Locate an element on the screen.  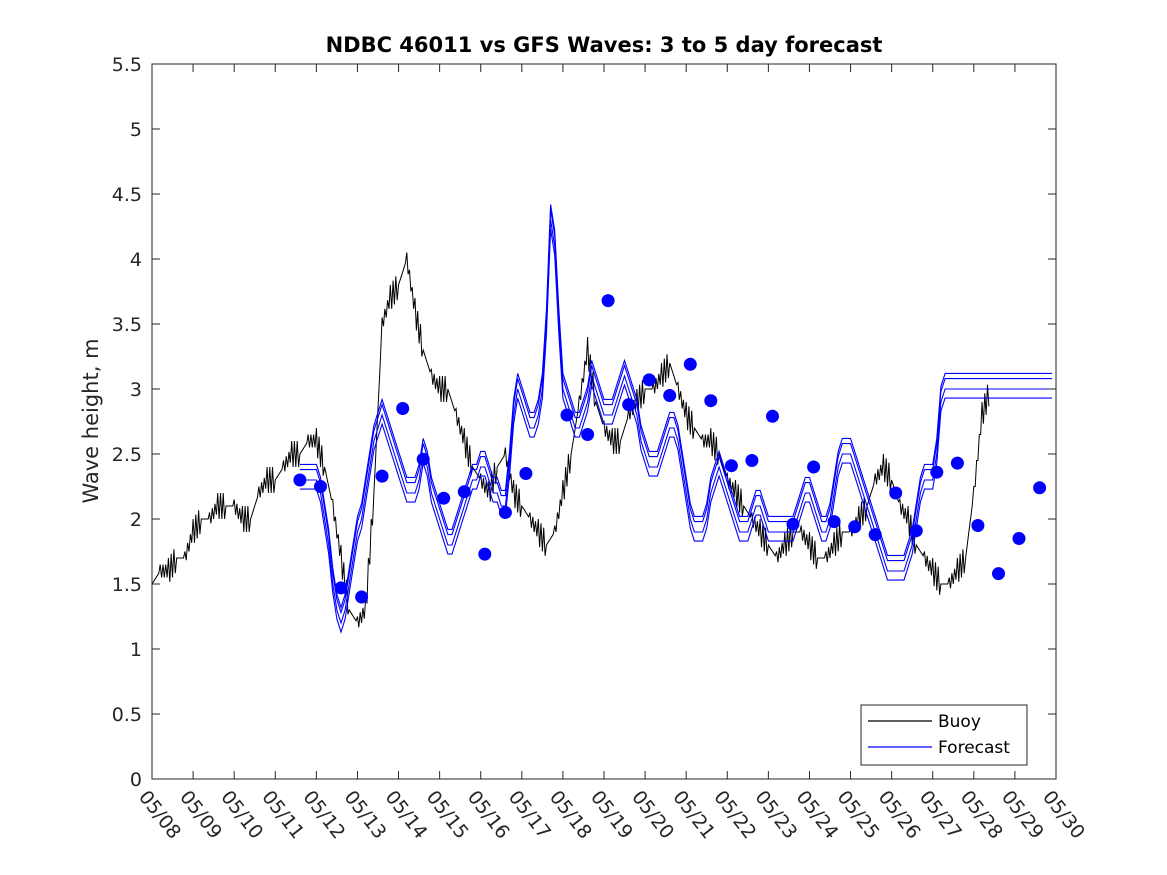
x-tick-label: 05/23 is located at coordinates (775, 815).